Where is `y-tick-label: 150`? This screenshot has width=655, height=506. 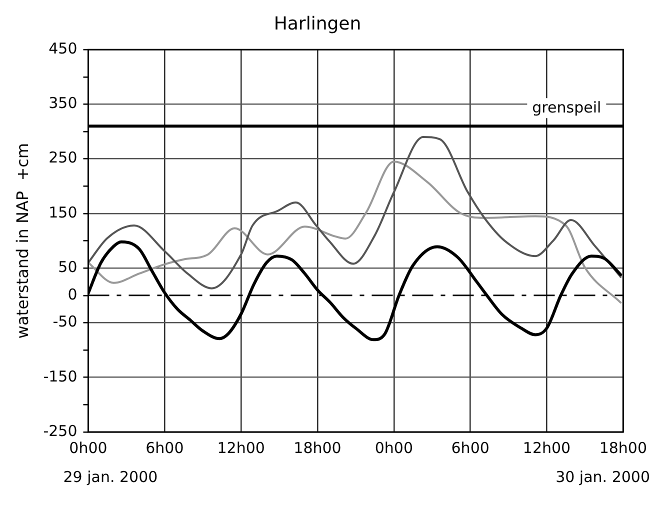
y-tick-label: 150 is located at coordinates (63, 212).